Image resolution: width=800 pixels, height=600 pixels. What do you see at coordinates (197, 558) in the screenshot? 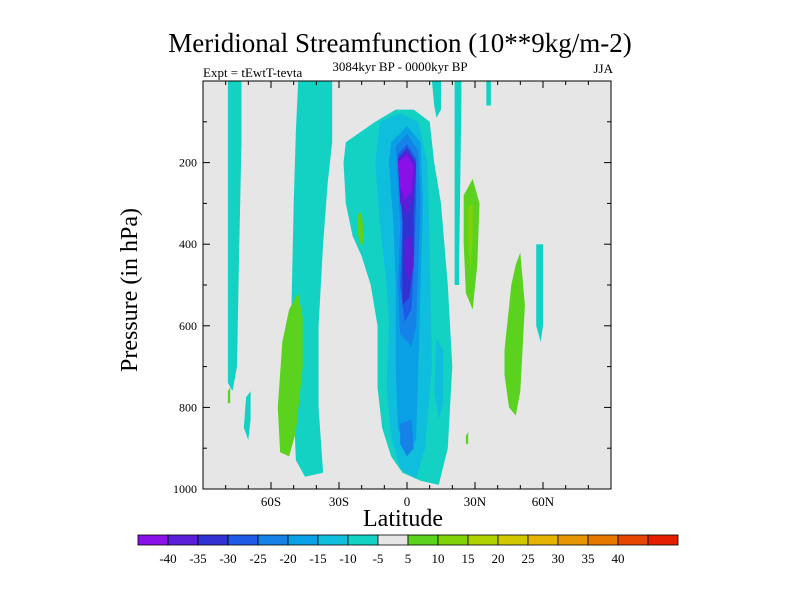
I see `colorbar-label: -35` at bounding box center [197, 558].